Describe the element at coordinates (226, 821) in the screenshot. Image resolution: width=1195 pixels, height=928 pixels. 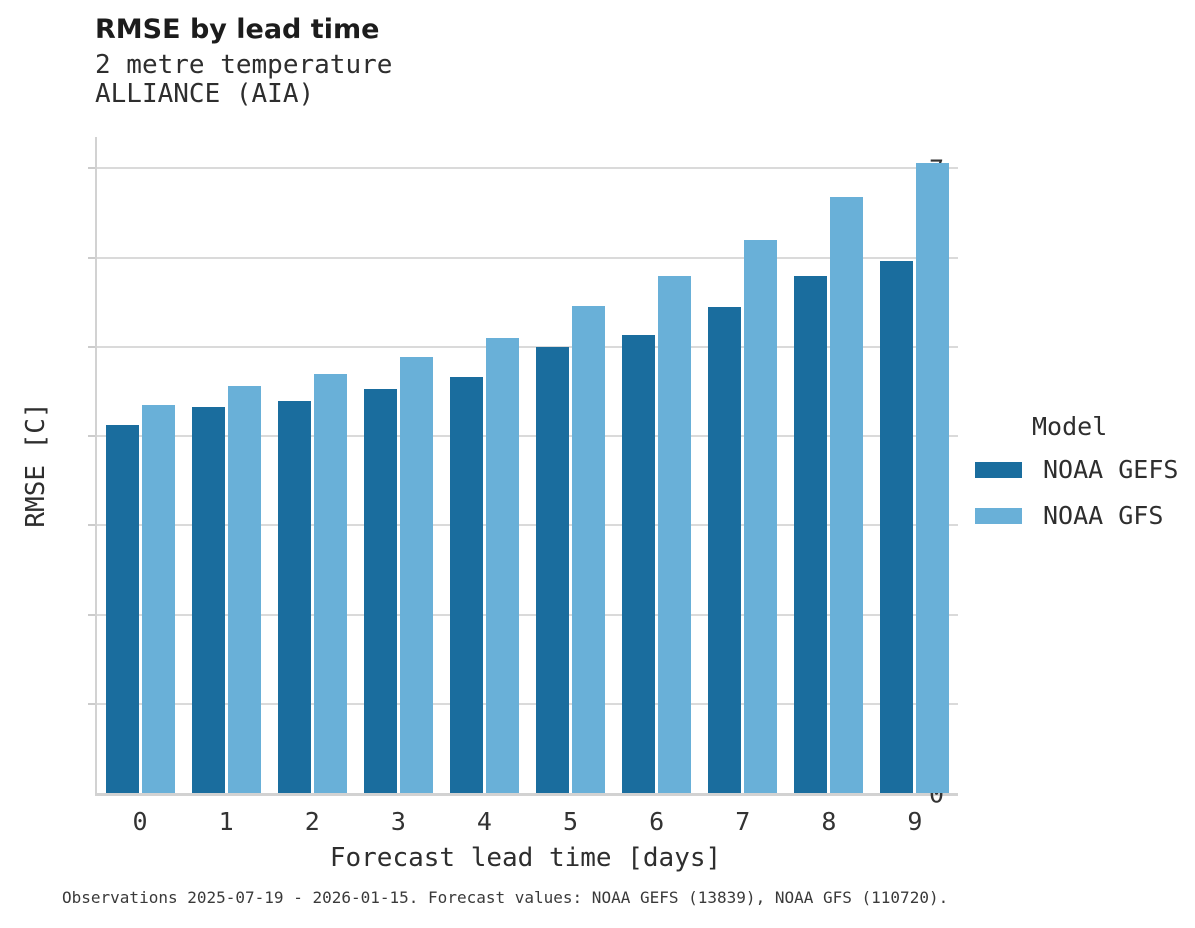
I see `x-tick-label-1: 1` at that location.